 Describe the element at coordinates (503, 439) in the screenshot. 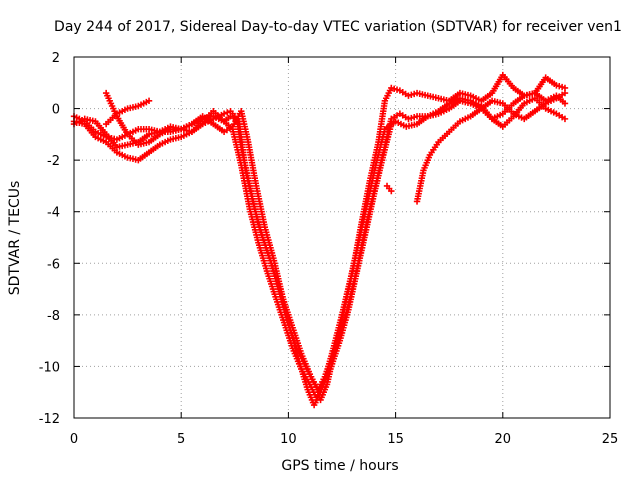

I see `x-tick-label: 20` at that location.